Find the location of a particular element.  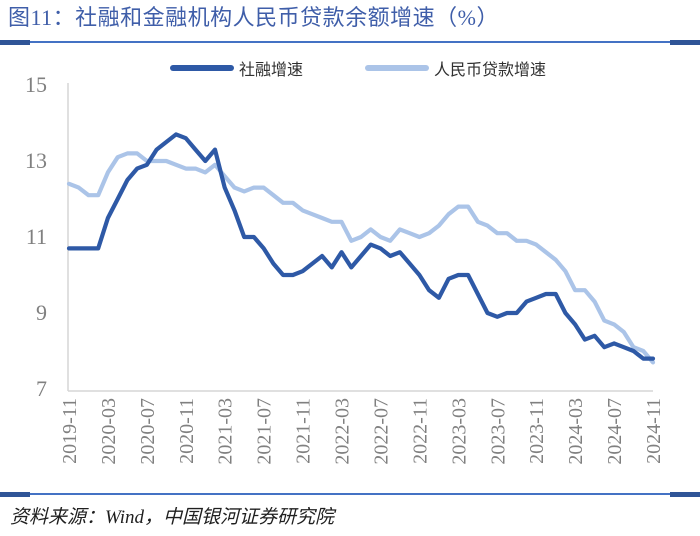

x-tick-label: 2024-03 is located at coordinates (576, 431).